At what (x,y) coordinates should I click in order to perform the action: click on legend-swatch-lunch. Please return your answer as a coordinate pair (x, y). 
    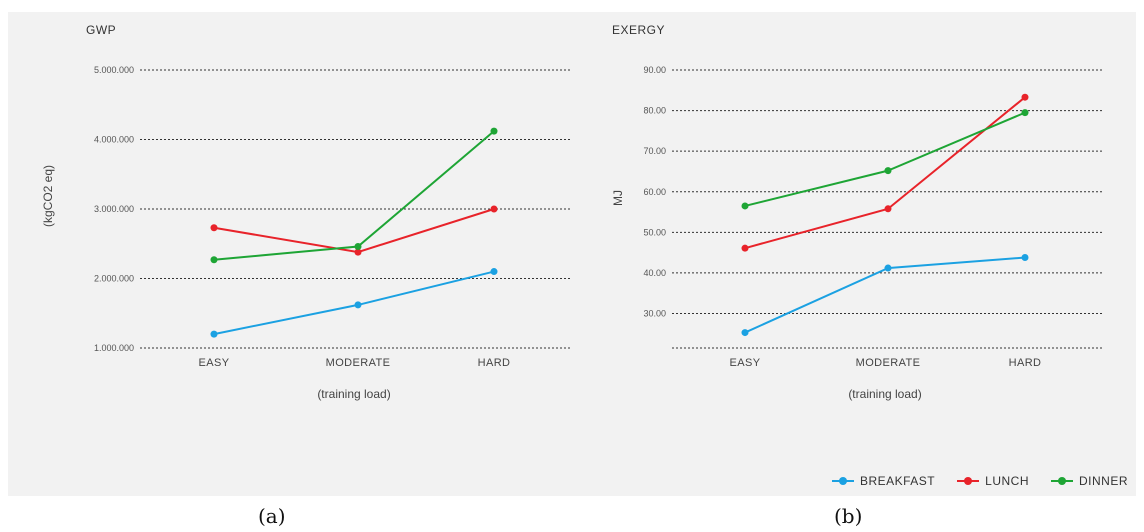
    Looking at the image, I should click on (968, 481).